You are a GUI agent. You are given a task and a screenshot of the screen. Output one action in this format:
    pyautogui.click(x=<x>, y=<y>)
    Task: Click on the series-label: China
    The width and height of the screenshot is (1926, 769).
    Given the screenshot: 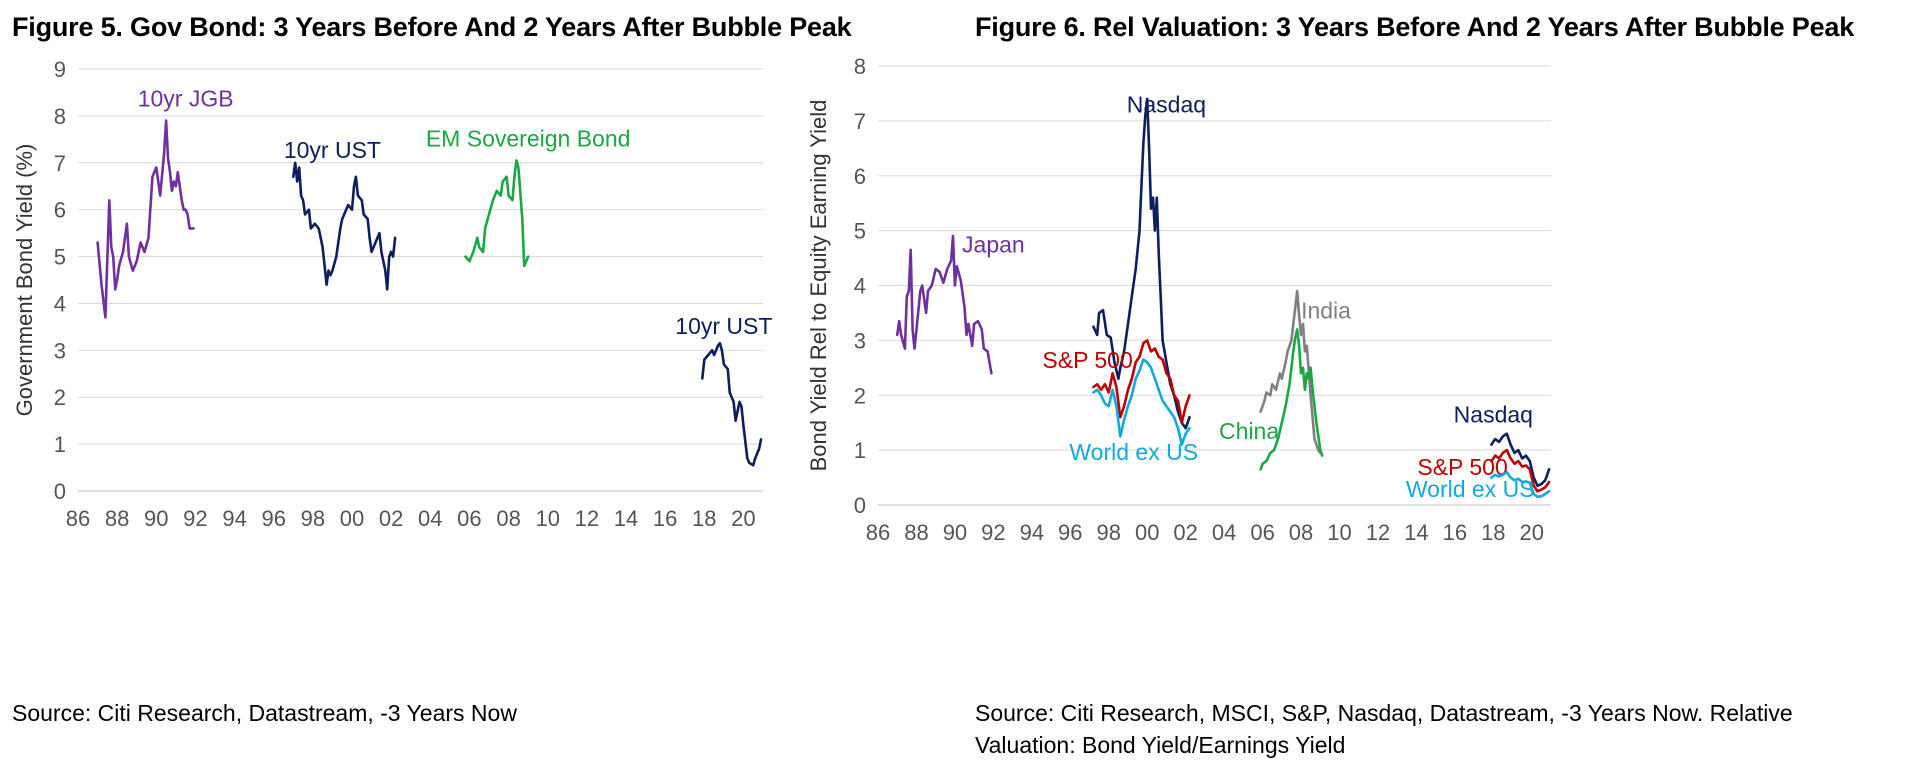 What is the action you would take?
    pyautogui.click(x=1249, y=431)
    